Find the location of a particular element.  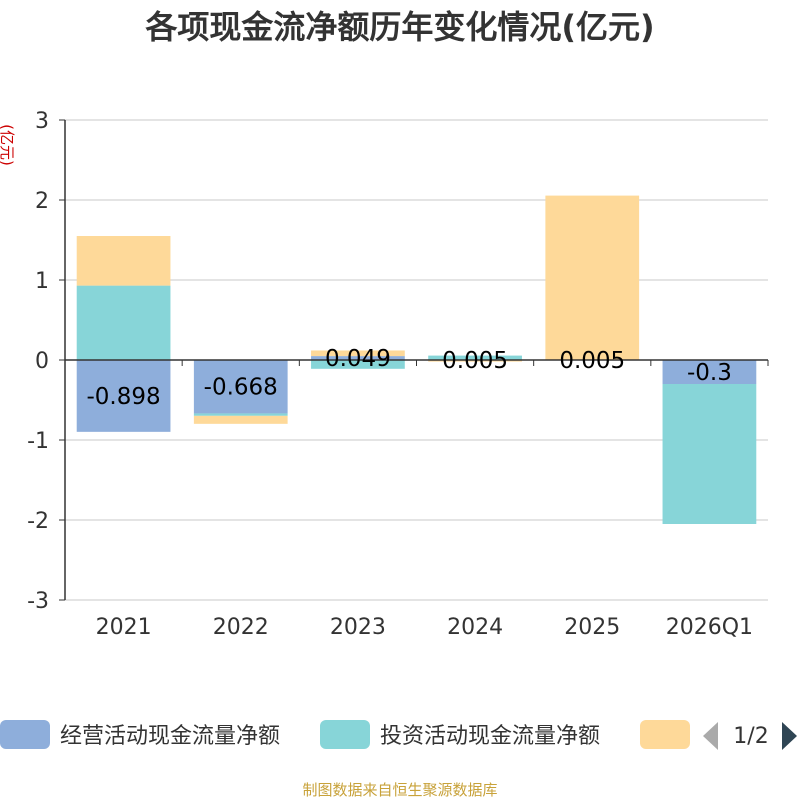

bar-series-0-2022 is located at coordinates (240, 387).